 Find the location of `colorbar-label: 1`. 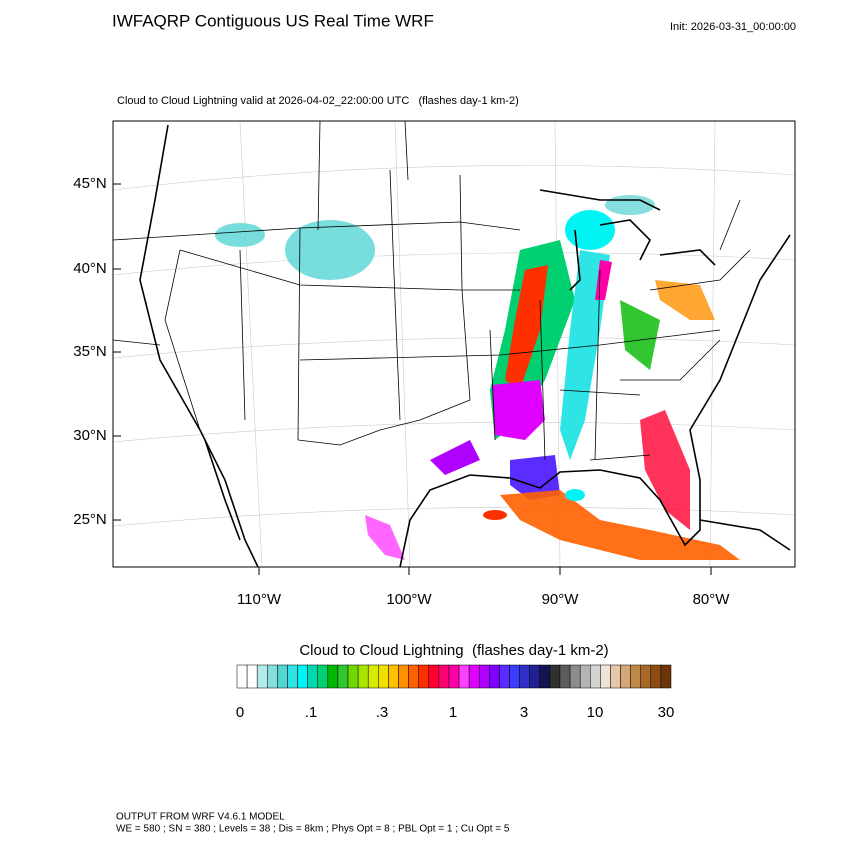

colorbar-label: 1 is located at coordinates (453, 712).